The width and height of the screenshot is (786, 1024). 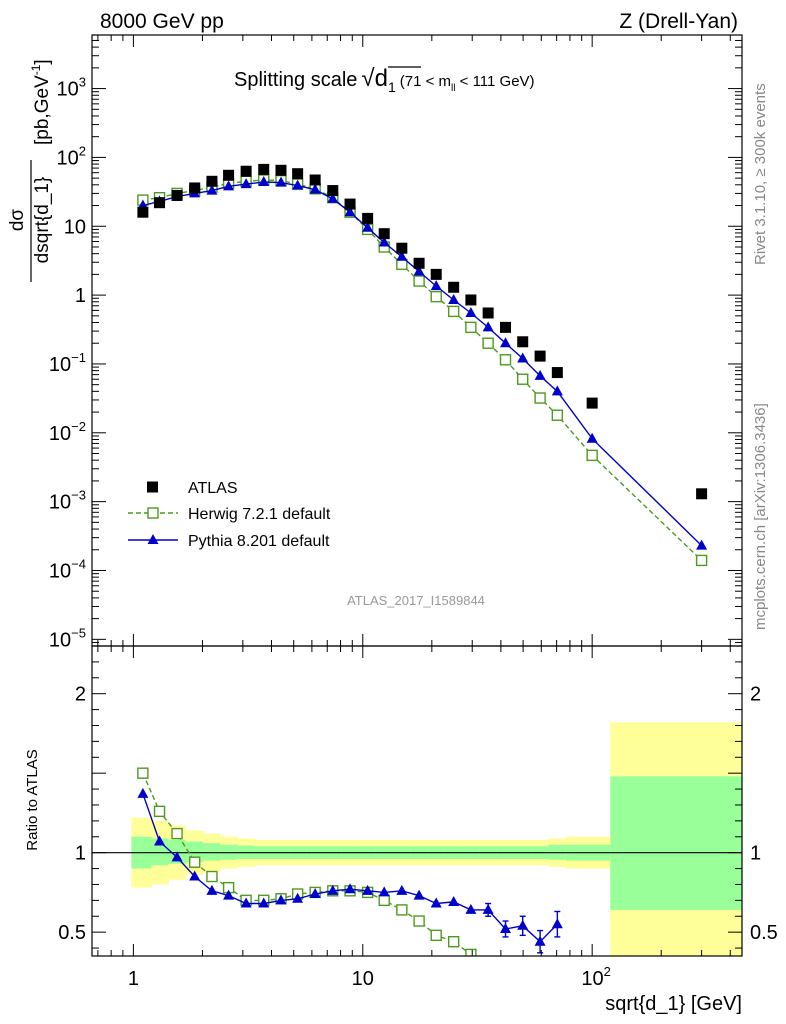 I want to click on legend-label-pythia: Pythia 8.201 default, so click(x=259, y=541).